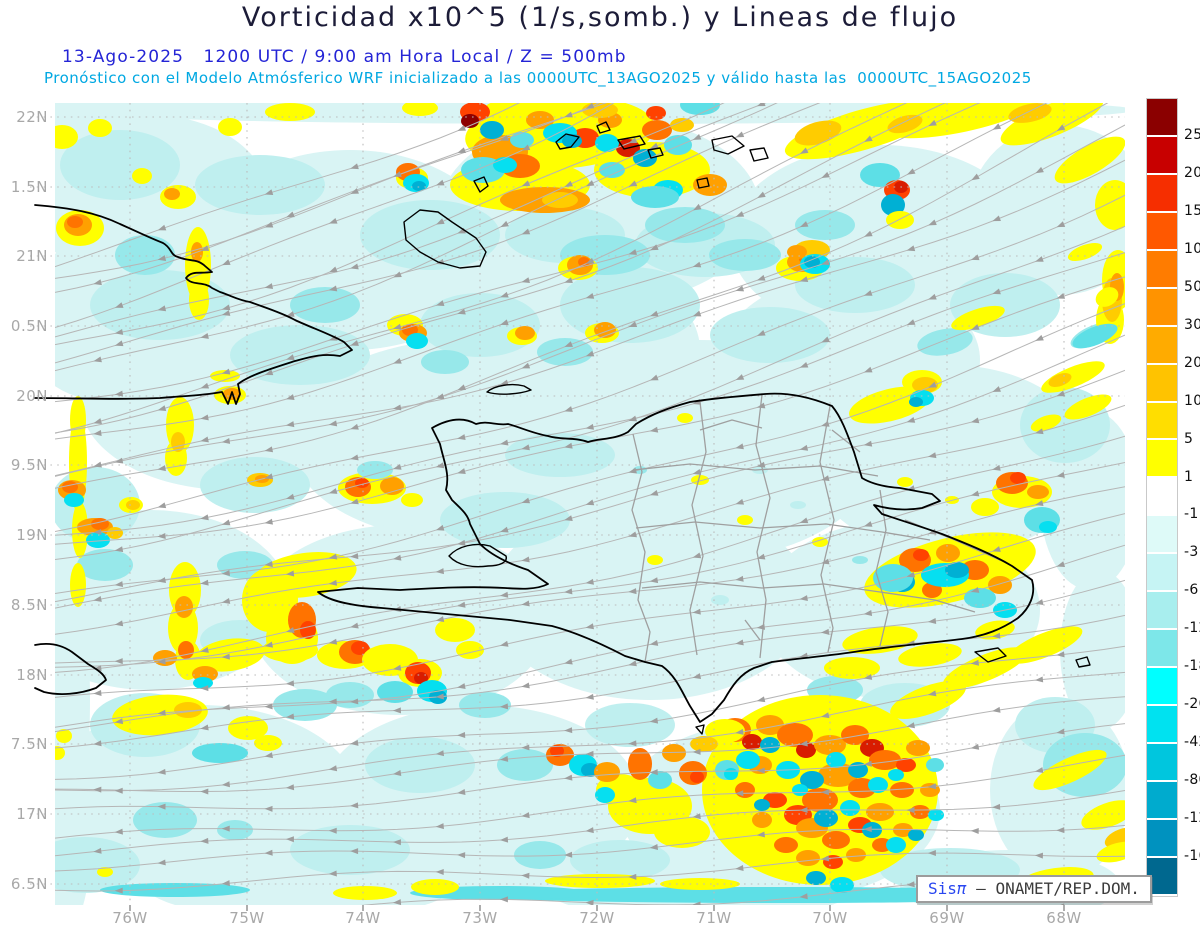  Describe the element at coordinates (29, 605) in the screenshot. I see `lat-label: 8.5N` at that location.